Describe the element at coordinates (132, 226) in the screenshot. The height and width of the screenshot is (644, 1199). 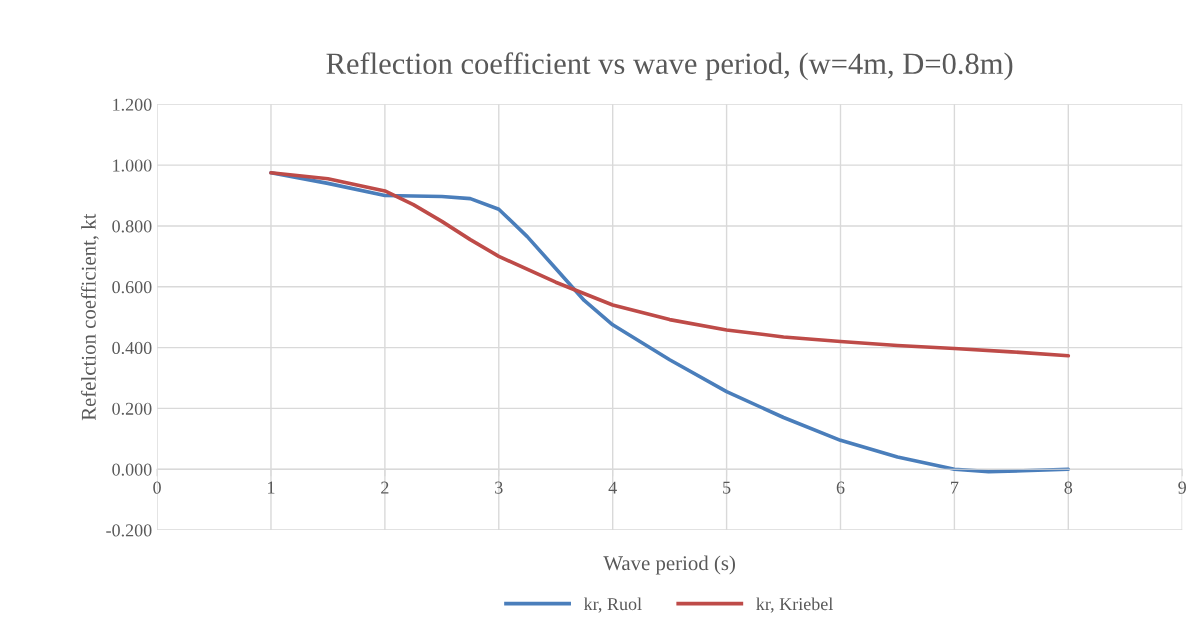
I see `y-tick-label: 0.800` at that location.